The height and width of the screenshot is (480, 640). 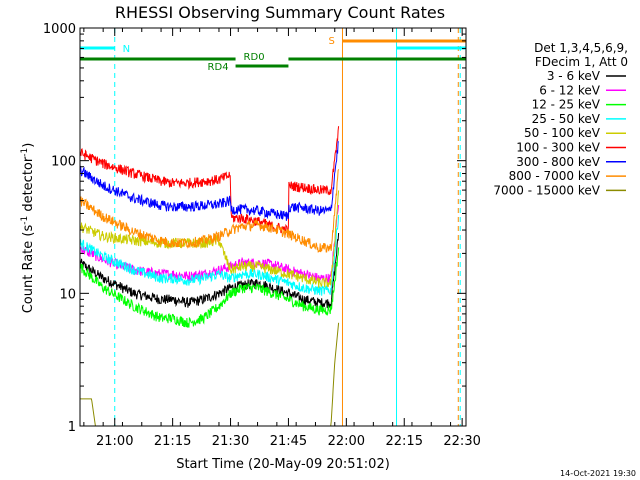 What do you see at coordinates (28, 145) in the screenshot?
I see `y-axis-label-end: )` at bounding box center [28, 145].